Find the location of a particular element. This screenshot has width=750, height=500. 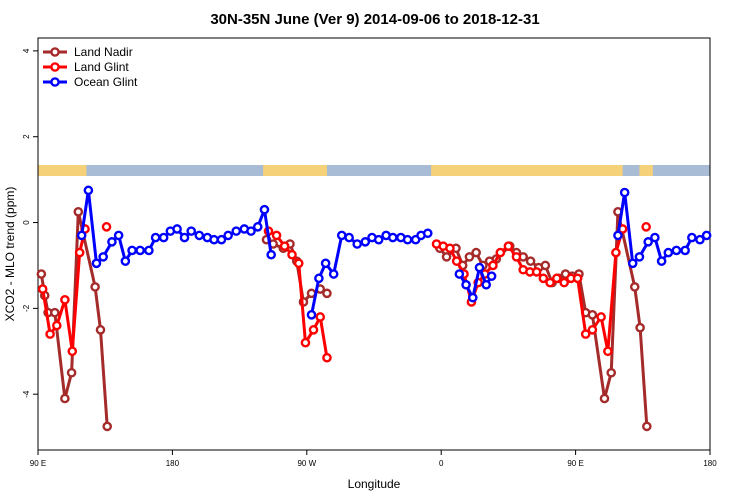

y-tick-label-0: -4 is located at coordinates (26, 394).